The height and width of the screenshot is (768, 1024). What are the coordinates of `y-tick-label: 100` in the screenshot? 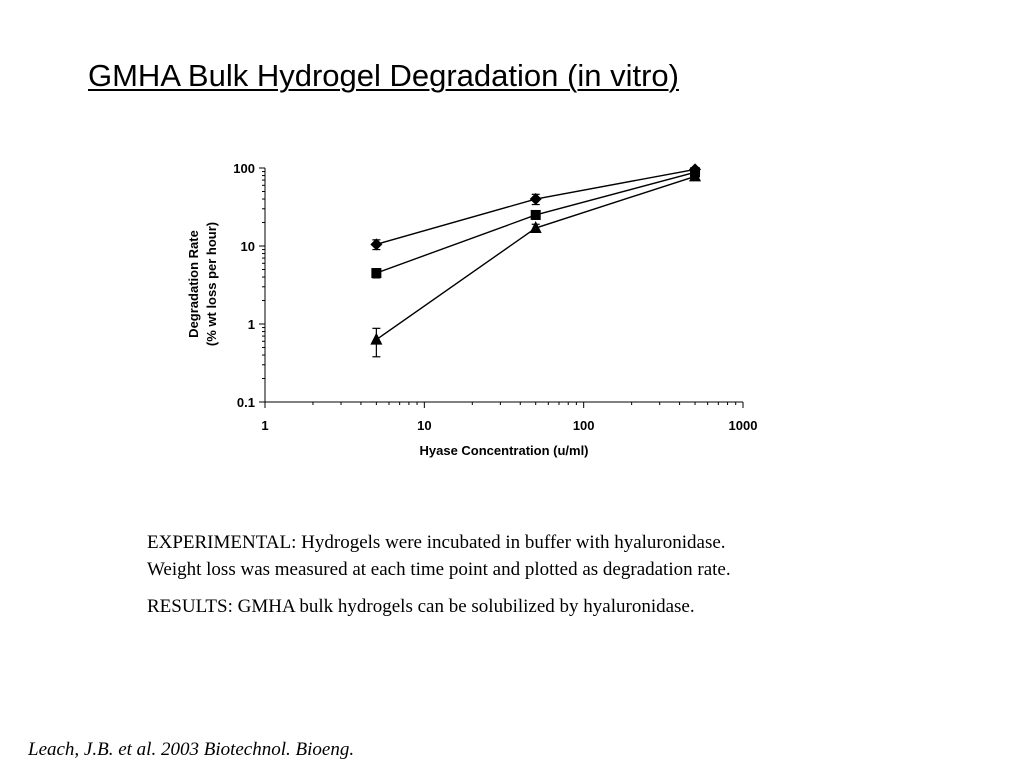 It's located at (244, 168).